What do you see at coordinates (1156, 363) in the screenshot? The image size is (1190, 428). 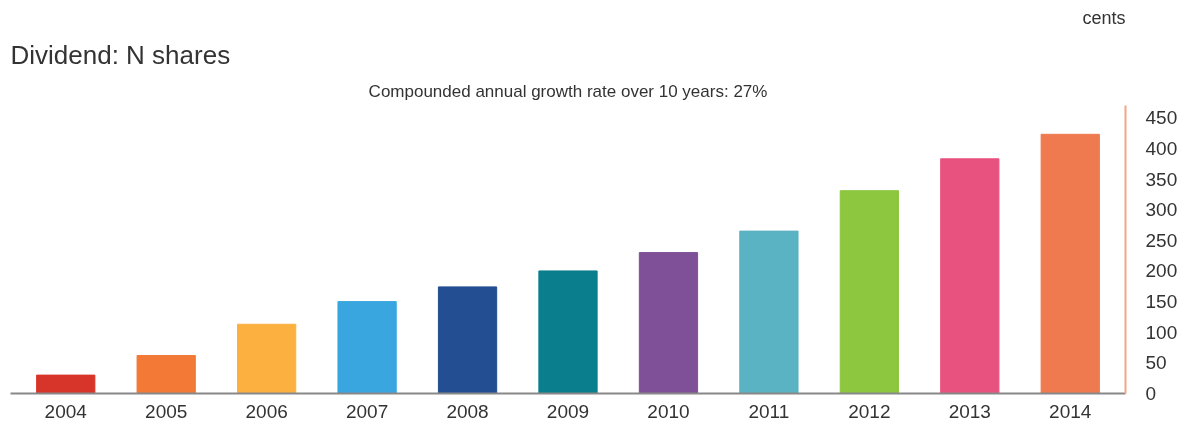 I see `y-tick-label: 50` at bounding box center [1156, 363].